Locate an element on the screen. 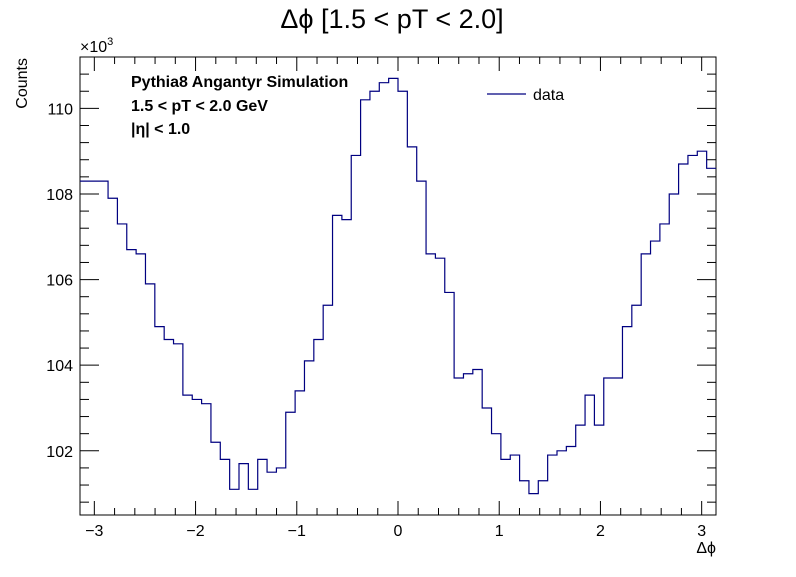  y-multiplier-base: ×10 is located at coordinates (93, 47).